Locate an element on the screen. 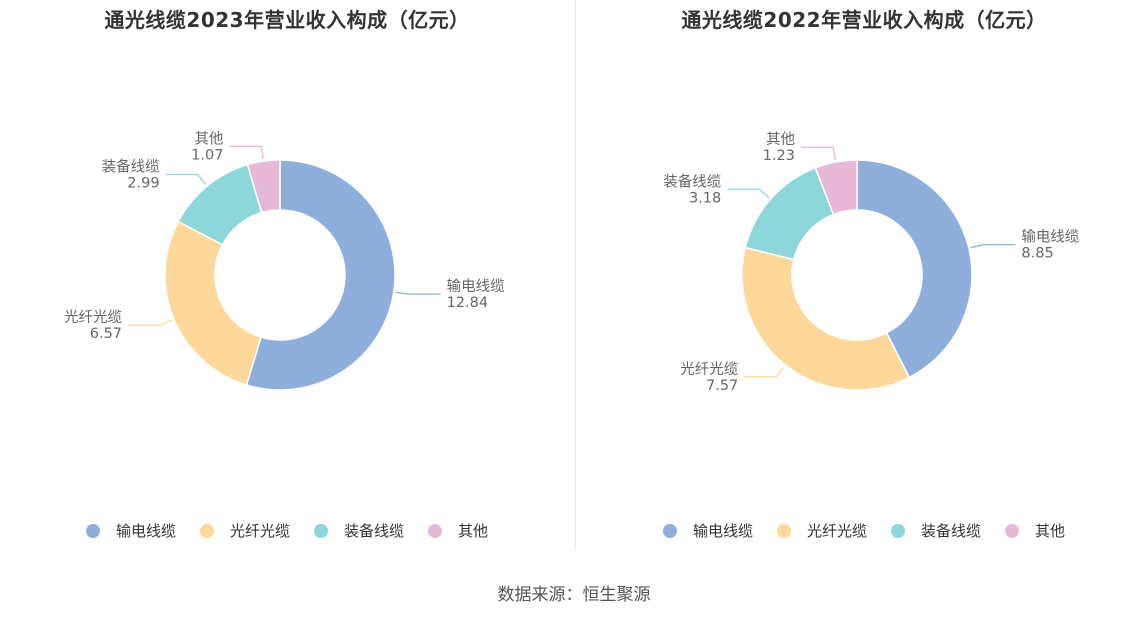  chart-title: 通光线缆2023年营业收入构成（亿元） is located at coordinates (287, 20).